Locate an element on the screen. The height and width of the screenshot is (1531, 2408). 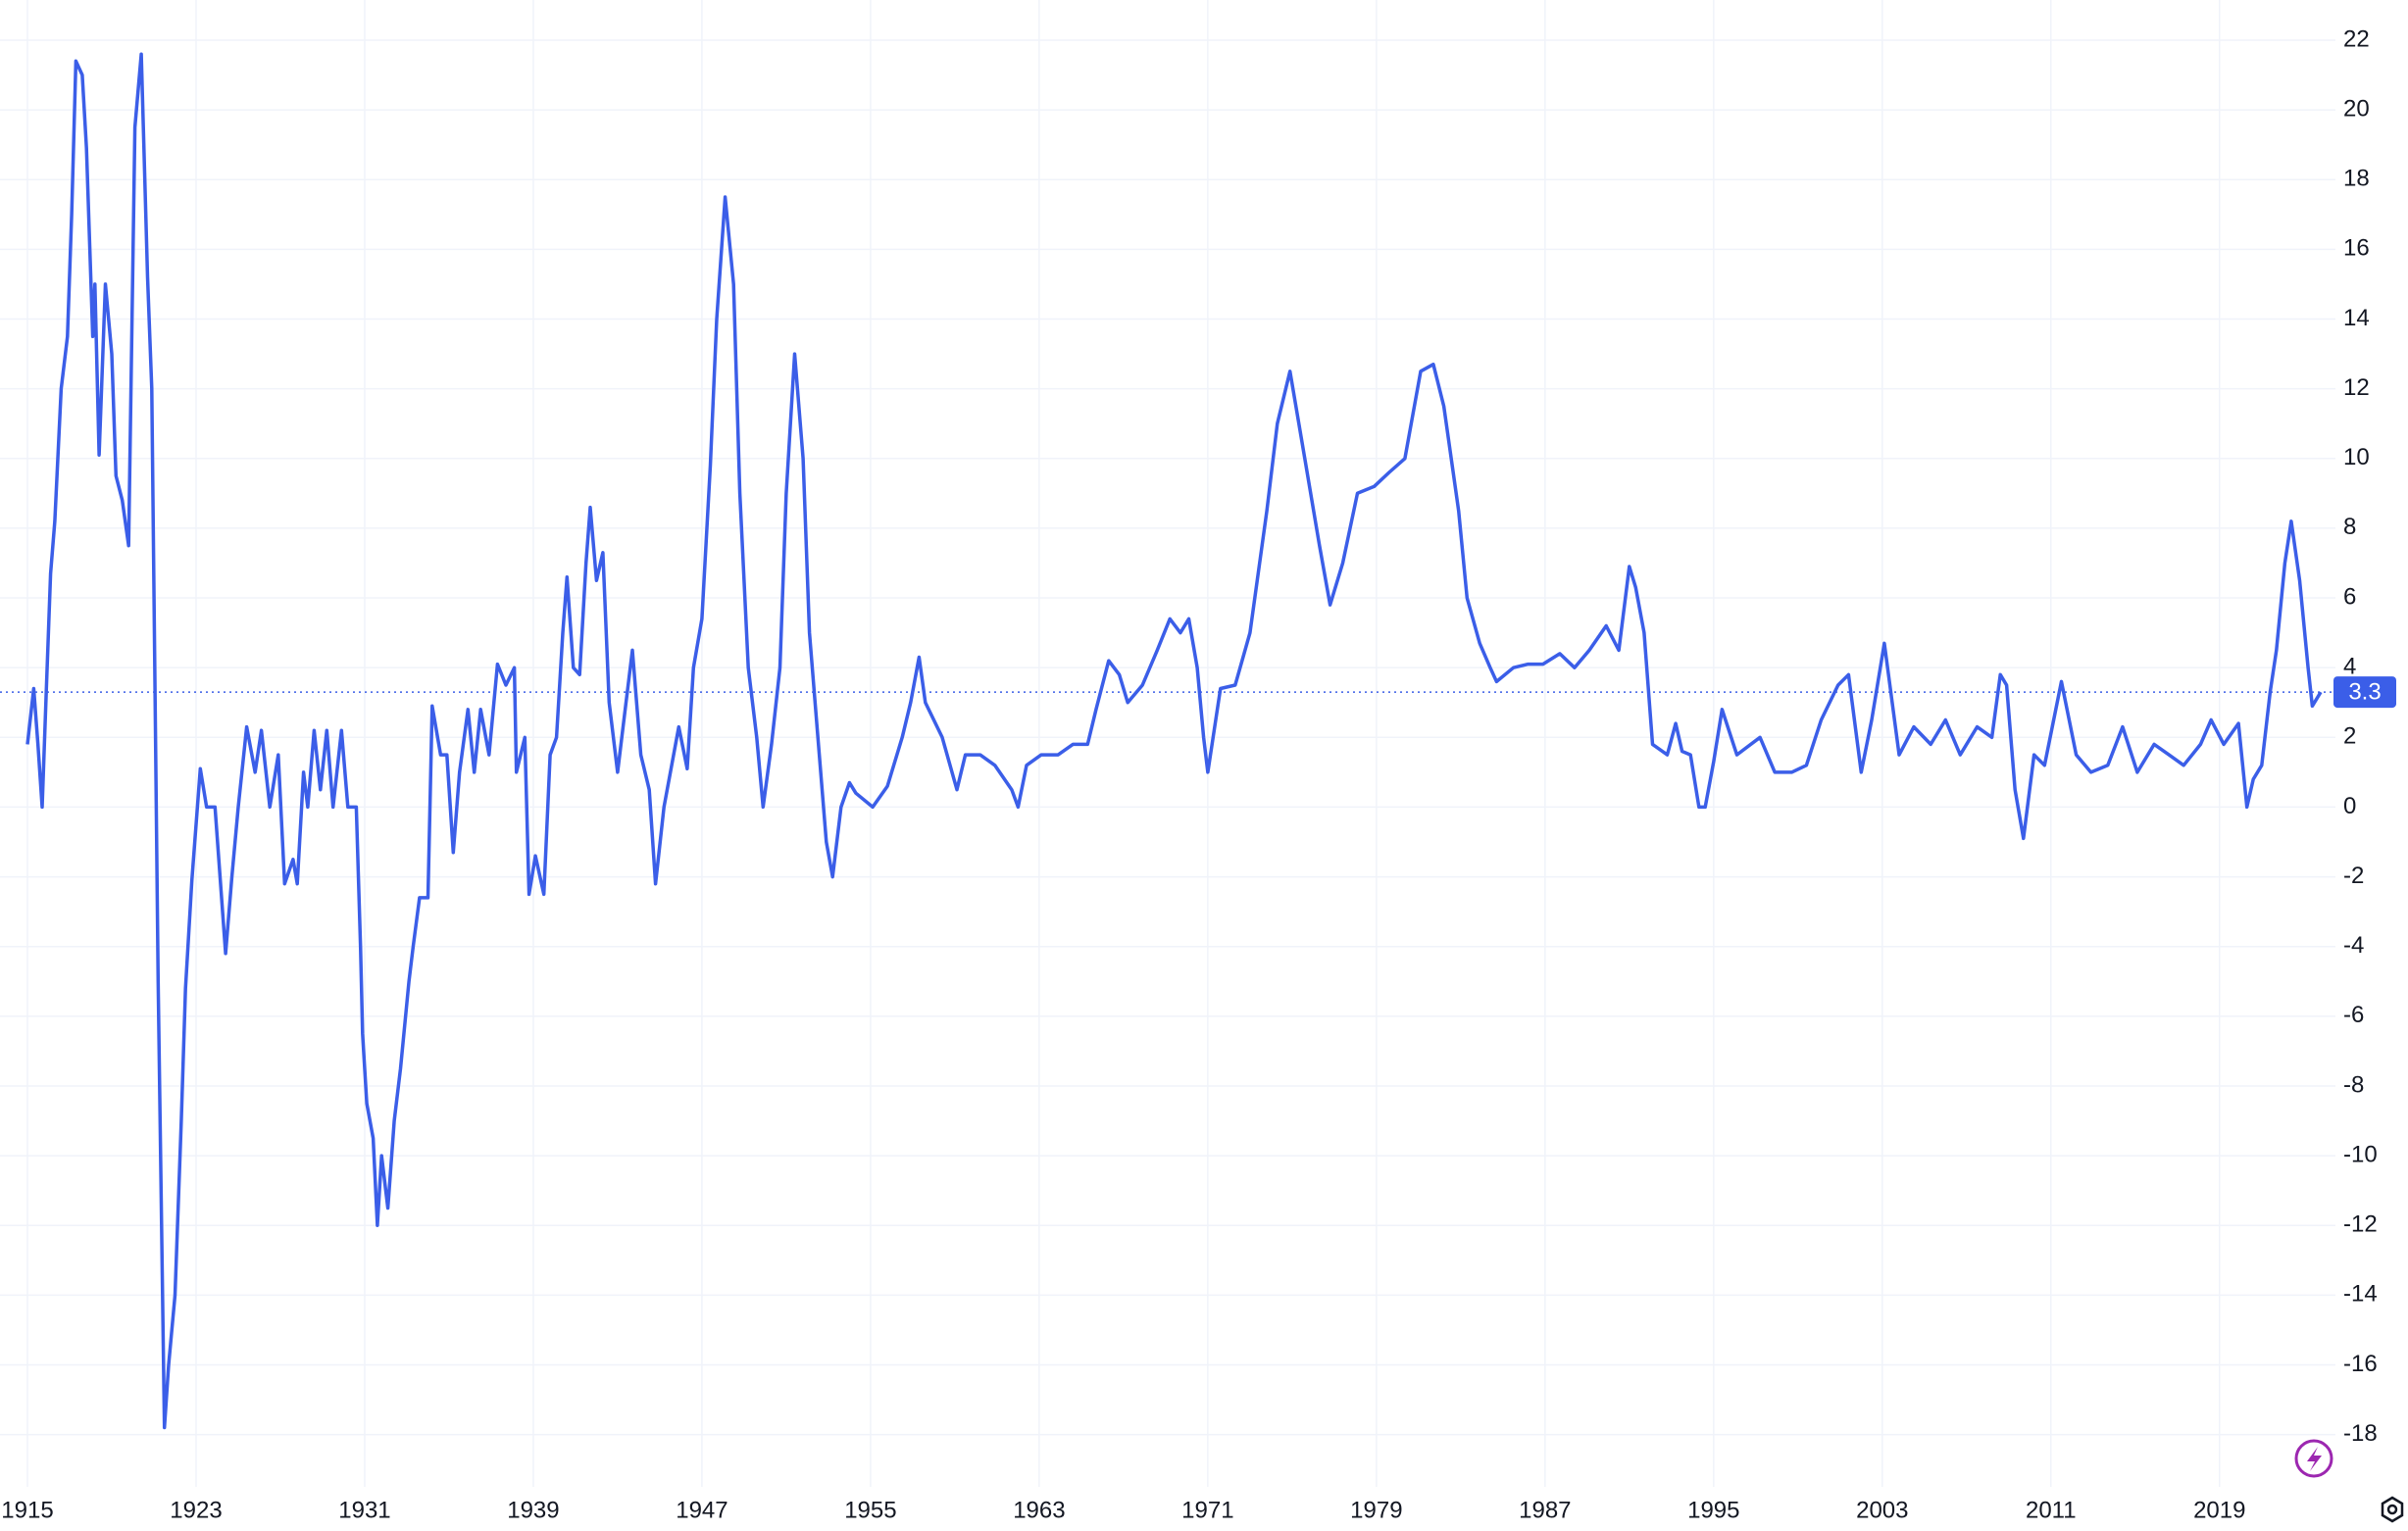
y-tick-label: 8 is located at coordinates (2349, 527).